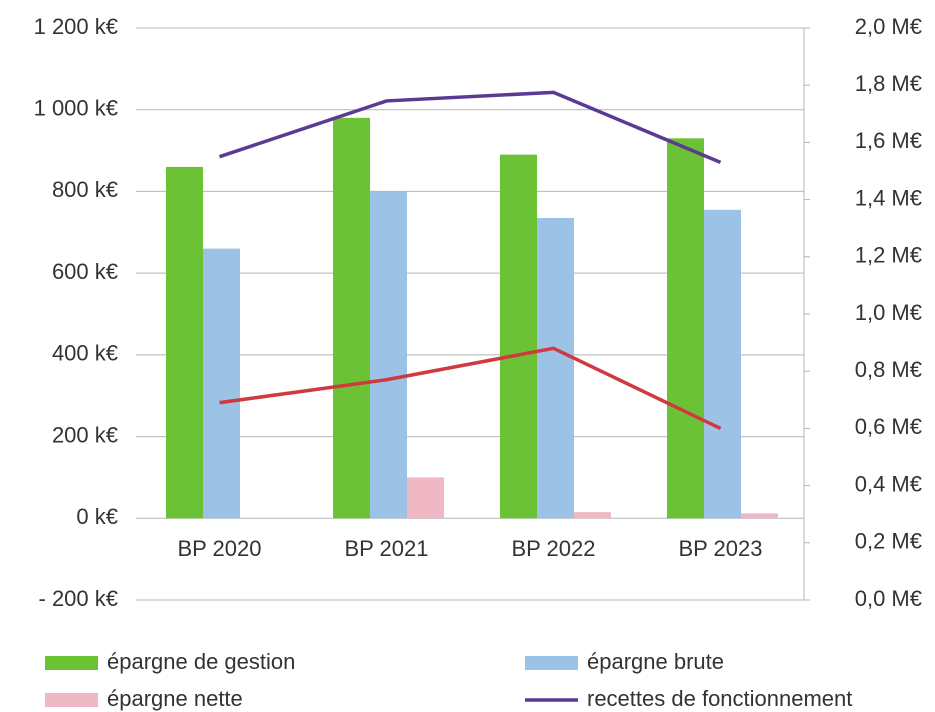  Describe the element at coordinates (888, 140) in the screenshot. I see `y2-tick-label: 1,6 M€` at that location.